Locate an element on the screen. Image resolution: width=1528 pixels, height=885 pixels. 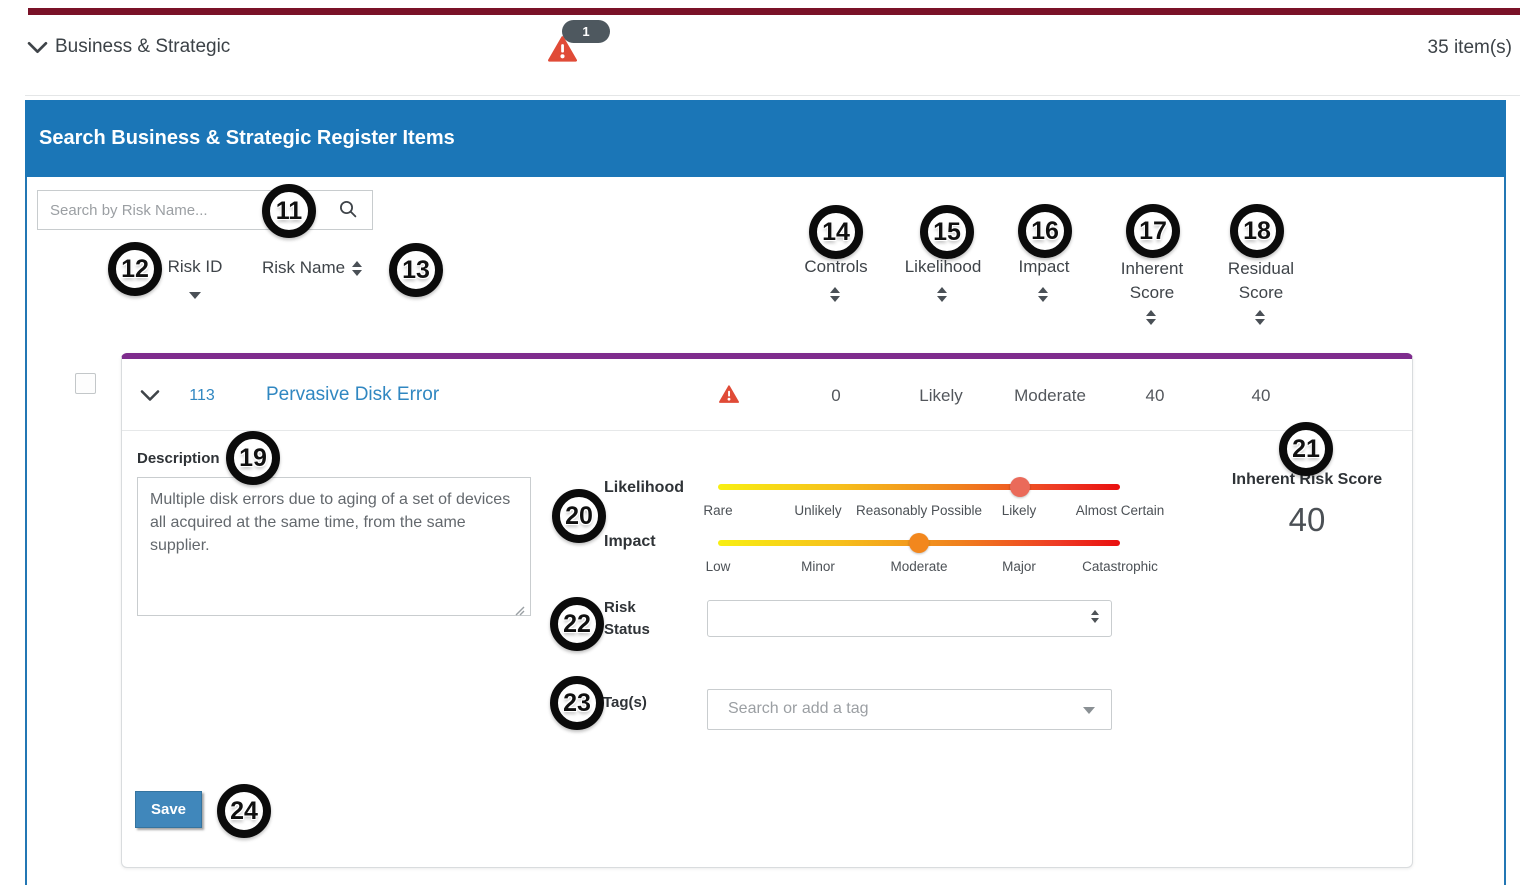
impact-slider-handle is located at coordinates (919, 543).